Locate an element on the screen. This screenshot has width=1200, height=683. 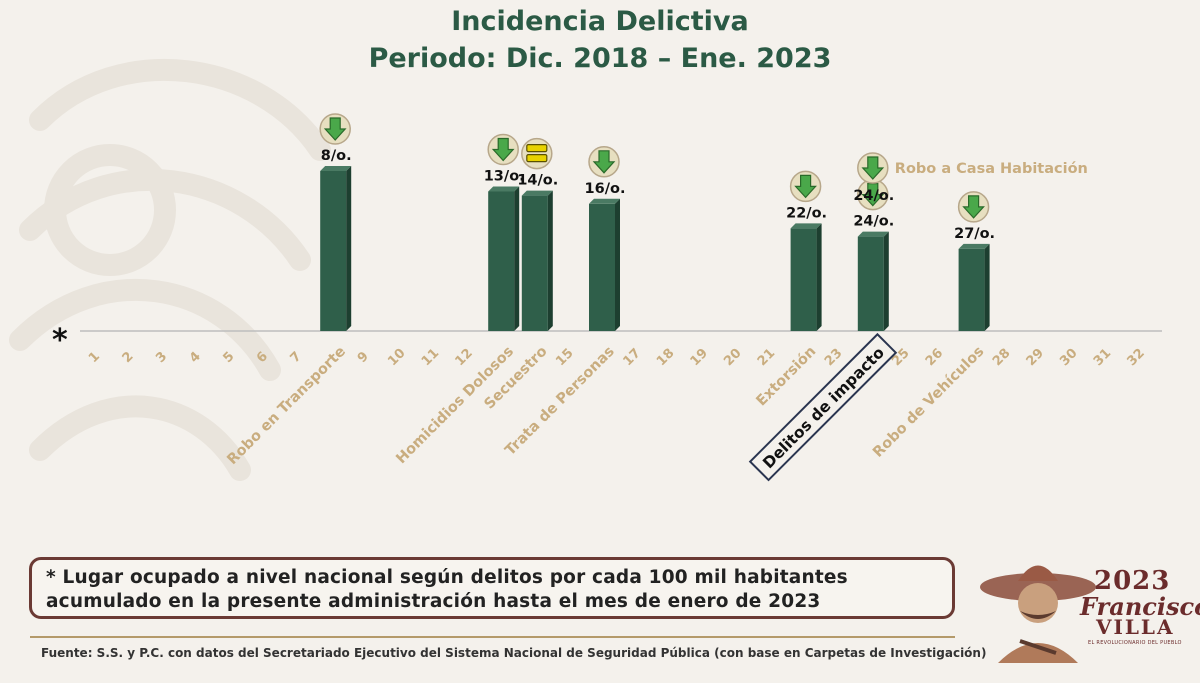
bar-rank-label: 14/o. is located at coordinates (537, 181).